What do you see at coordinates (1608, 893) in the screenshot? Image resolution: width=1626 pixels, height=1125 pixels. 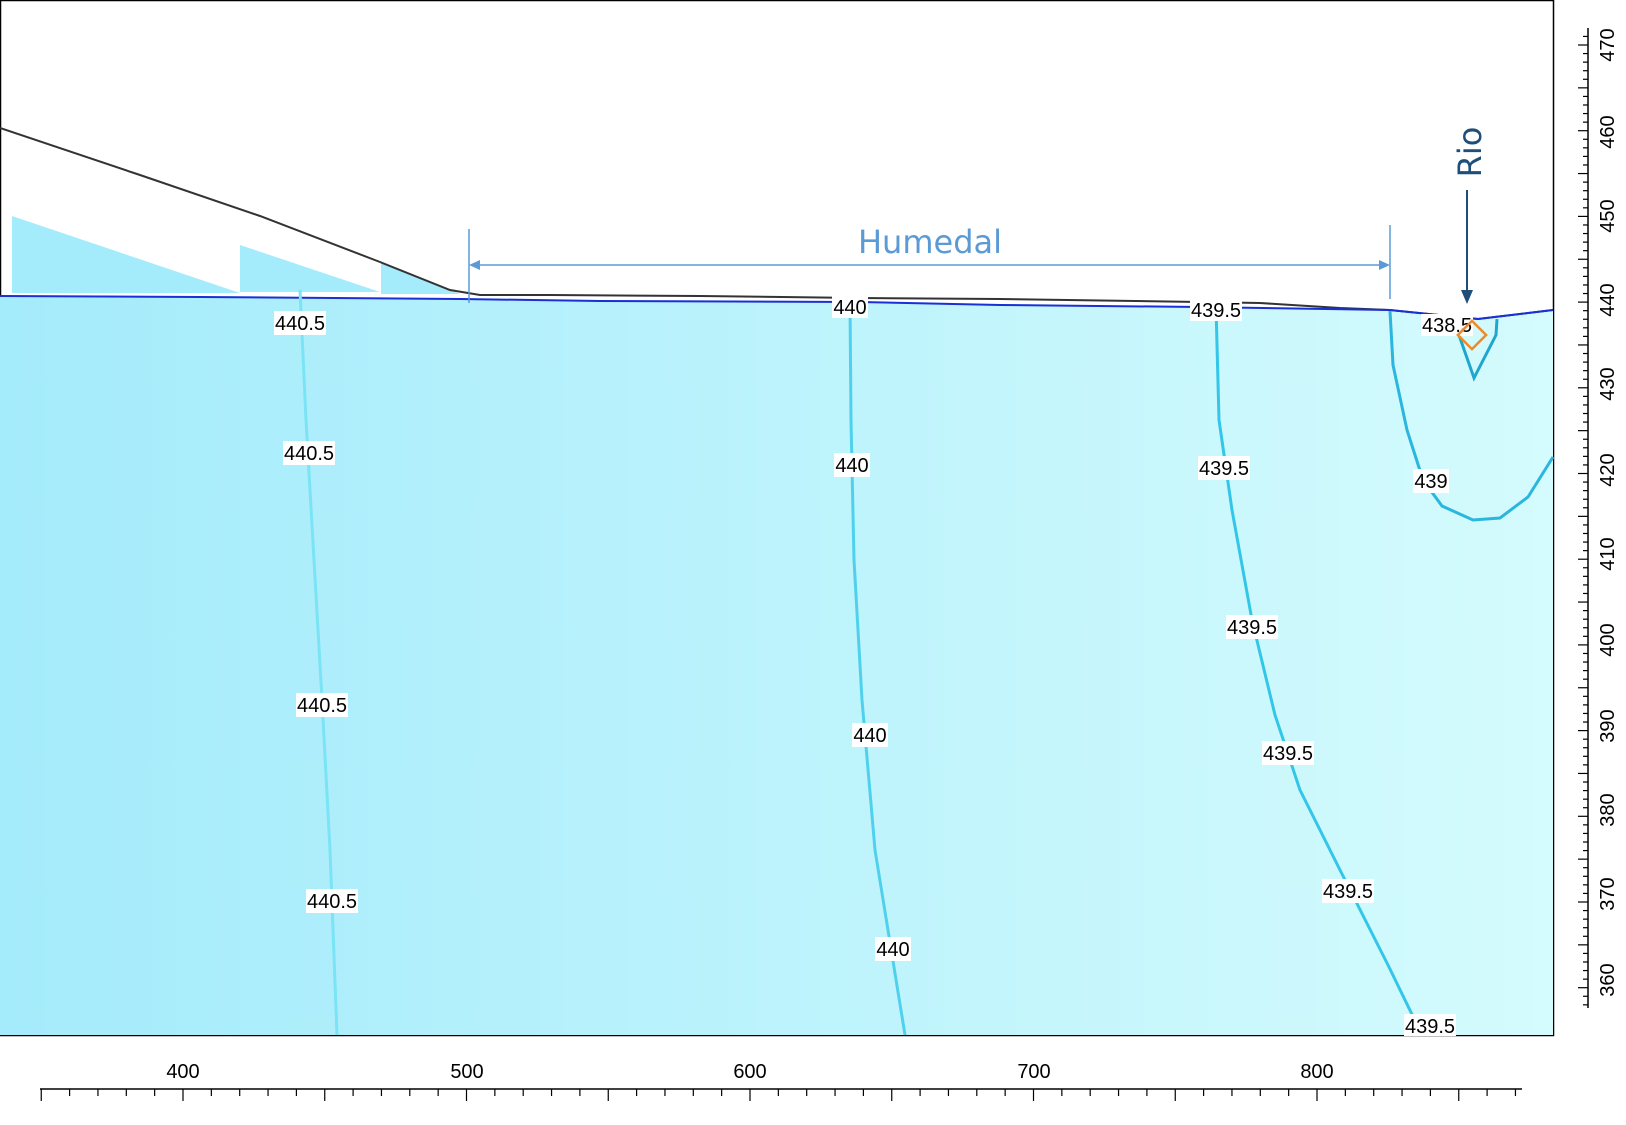 I see `y-tick-label: 370` at bounding box center [1608, 893].